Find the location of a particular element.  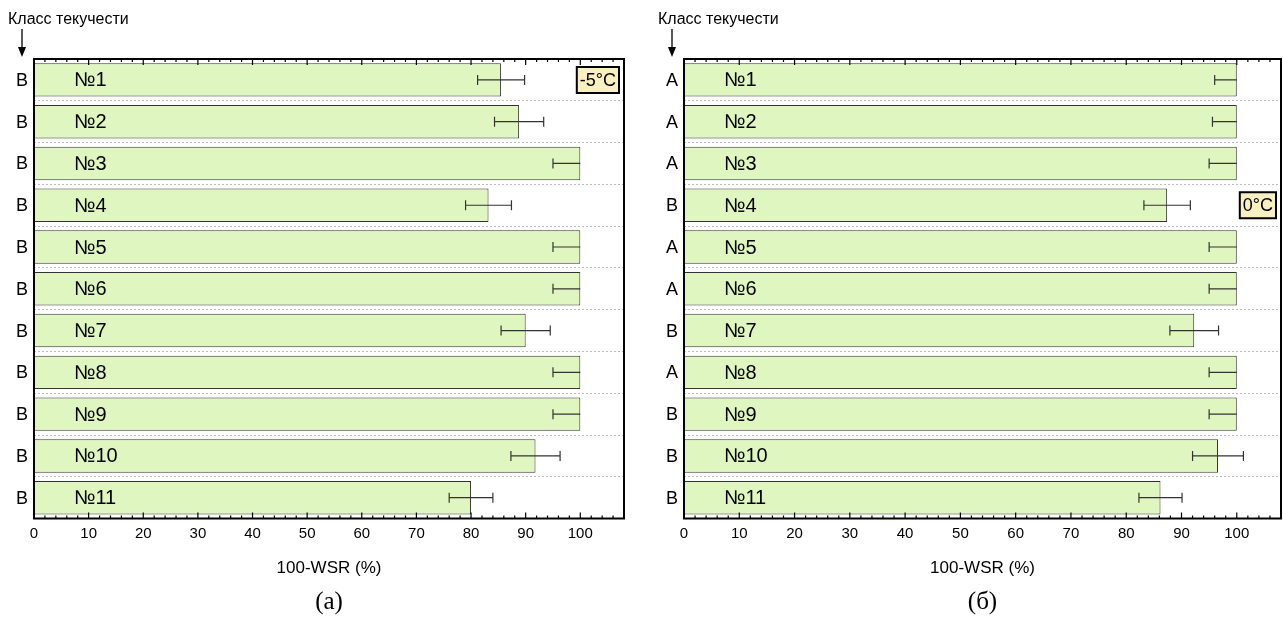

text: (а) is located at coordinates (329, 600).